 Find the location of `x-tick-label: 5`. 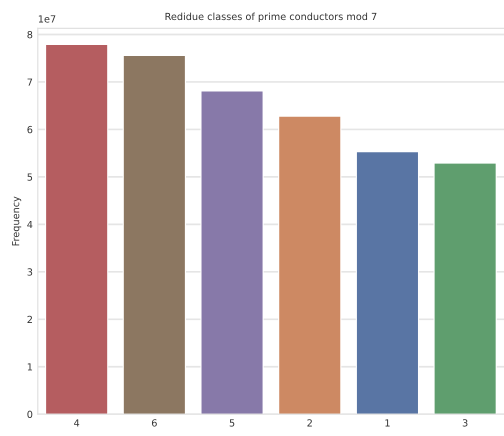

x-tick-label: 5 is located at coordinates (232, 423).